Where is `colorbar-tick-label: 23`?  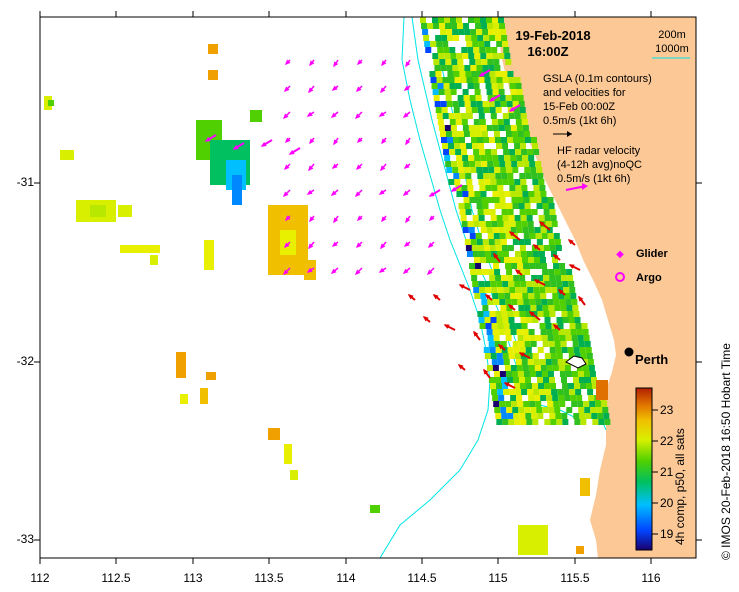 colorbar-tick-label: 23 is located at coordinates (667, 410).